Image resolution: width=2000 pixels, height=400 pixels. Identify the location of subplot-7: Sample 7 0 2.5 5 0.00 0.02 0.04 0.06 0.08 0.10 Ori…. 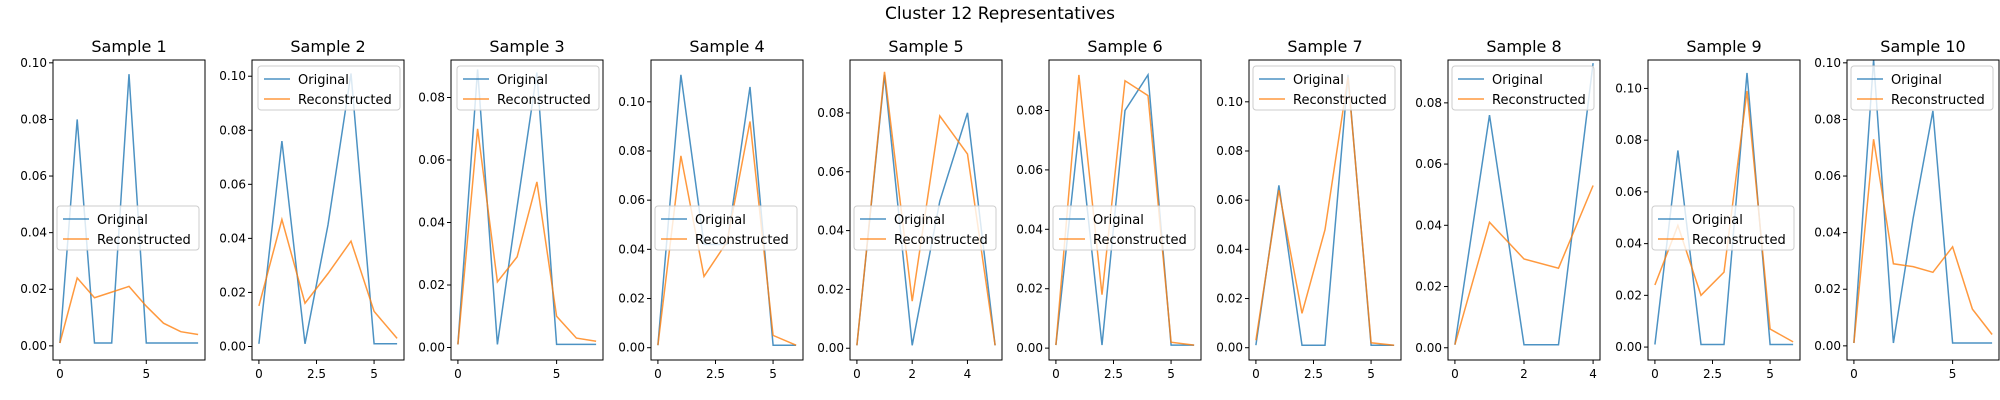
(1309, 209).